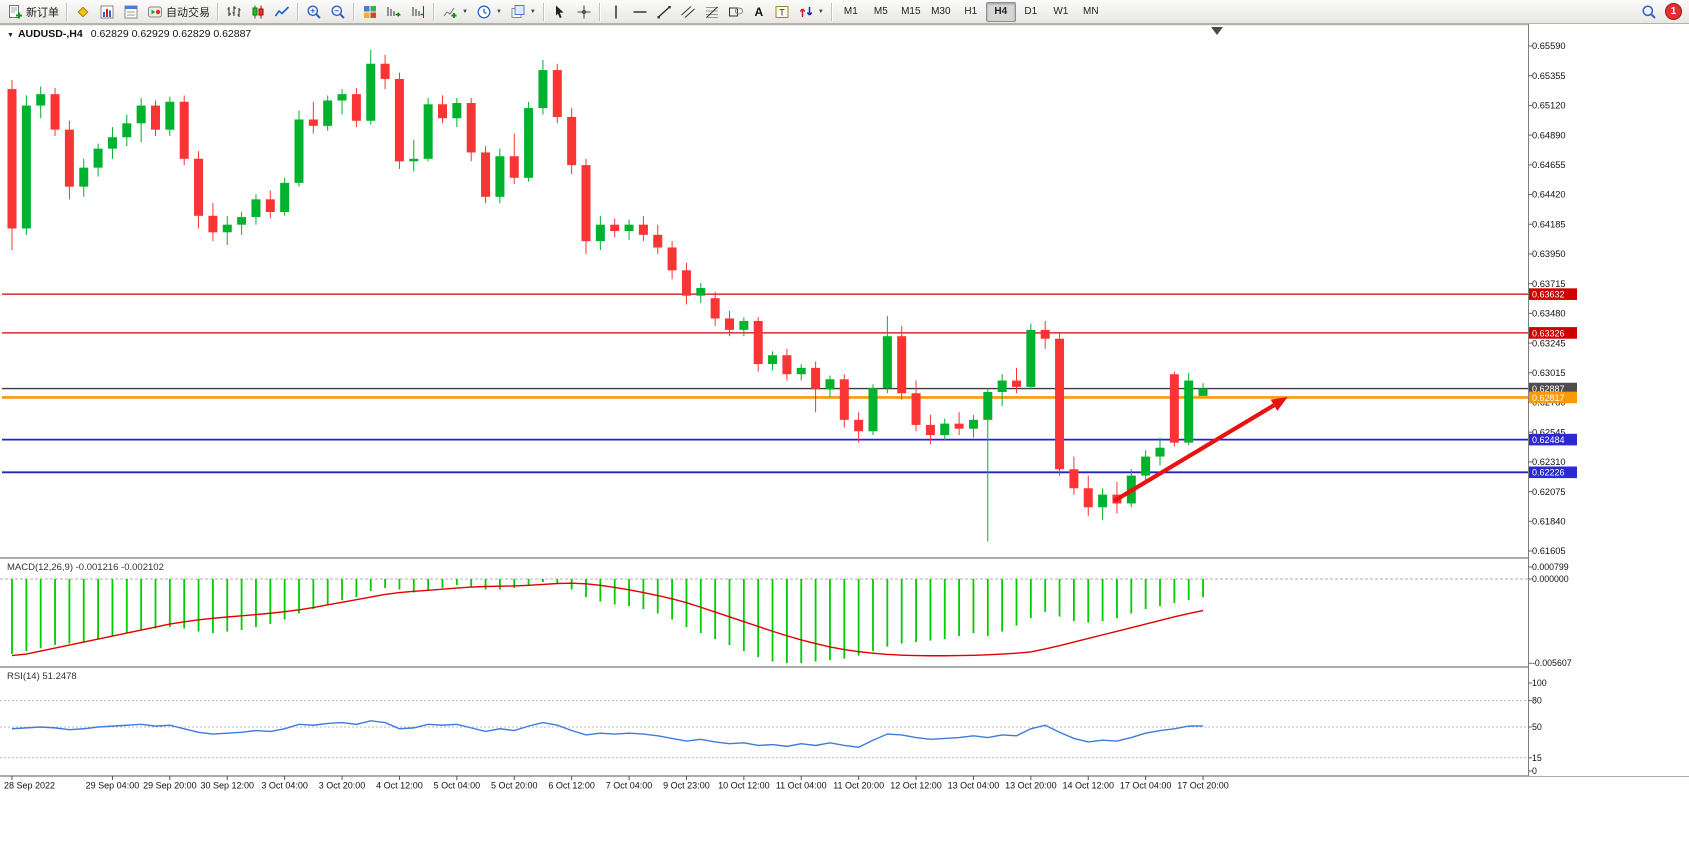 The width and height of the screenshot is (1689, 859). Describe the element at coordinates (1031, 11) in the screenshot. I see `timeframe-d1-button: D1` at that location.